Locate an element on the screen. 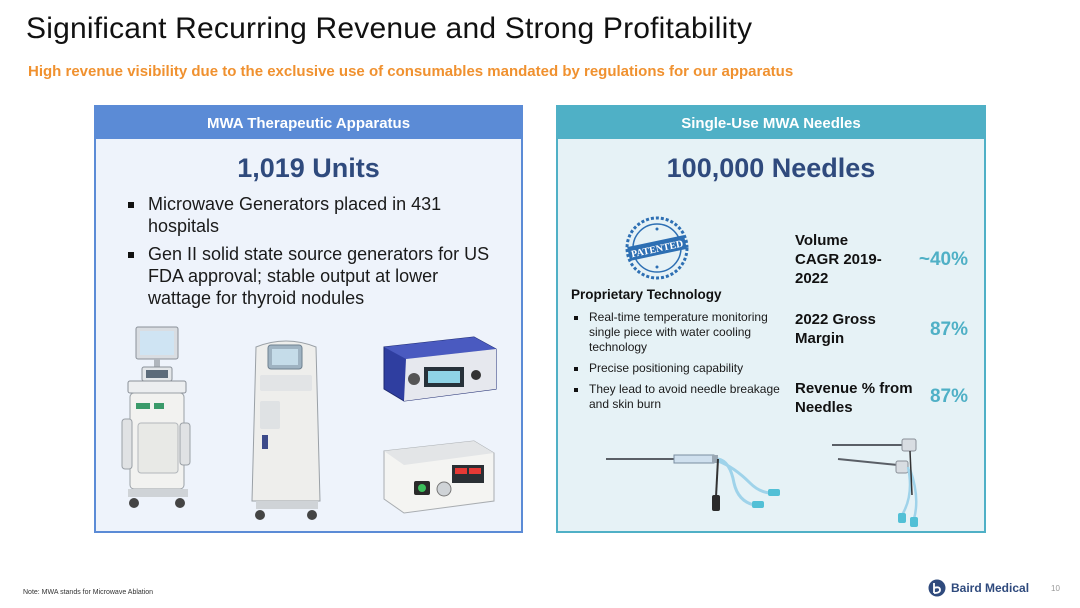  needles-panel-header: Single-Use MWA Needles is located at coordinates (771, 123).